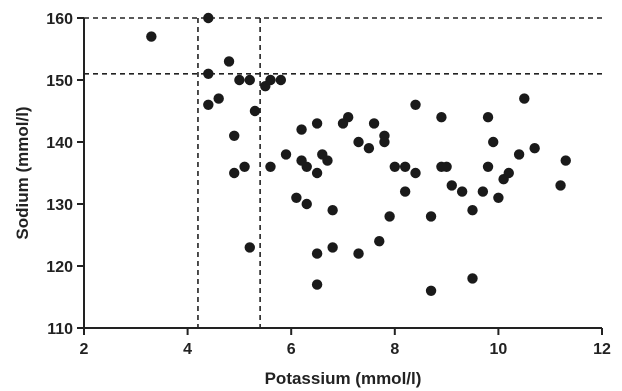 This screenshot has width=622, height=391. What do you see at coordinates (59, 205) in the screenshot?
I see `y-tick-label: 130` at bounding box center [59, 205].